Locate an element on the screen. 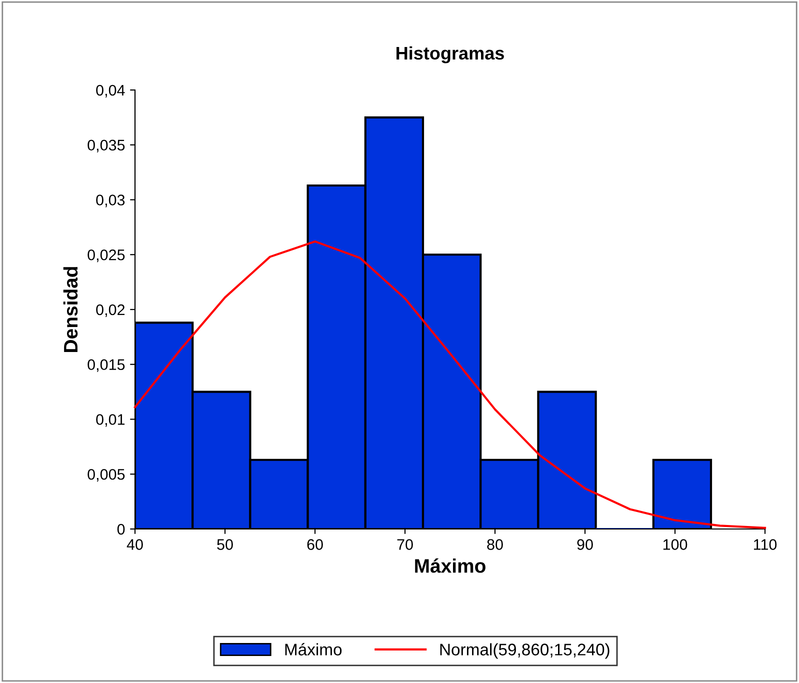 The height and width of the screenshot is (683, 799). x-tick-label: 70 is located at coordinates (405, 544).